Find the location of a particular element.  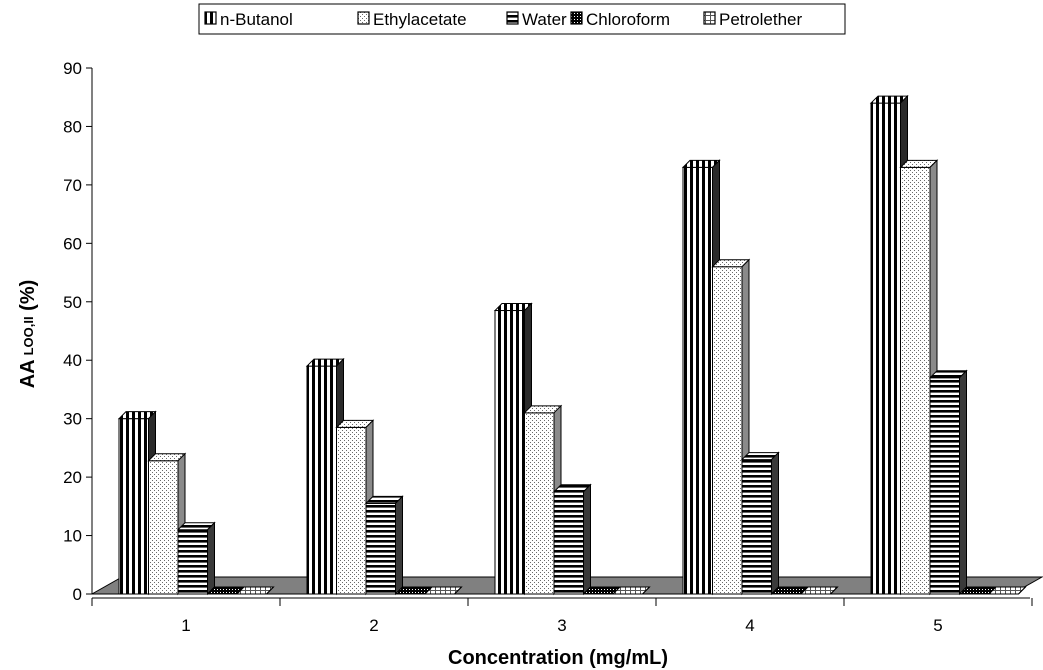

y-tick-label: 90 is located at coordinates (72, 68).